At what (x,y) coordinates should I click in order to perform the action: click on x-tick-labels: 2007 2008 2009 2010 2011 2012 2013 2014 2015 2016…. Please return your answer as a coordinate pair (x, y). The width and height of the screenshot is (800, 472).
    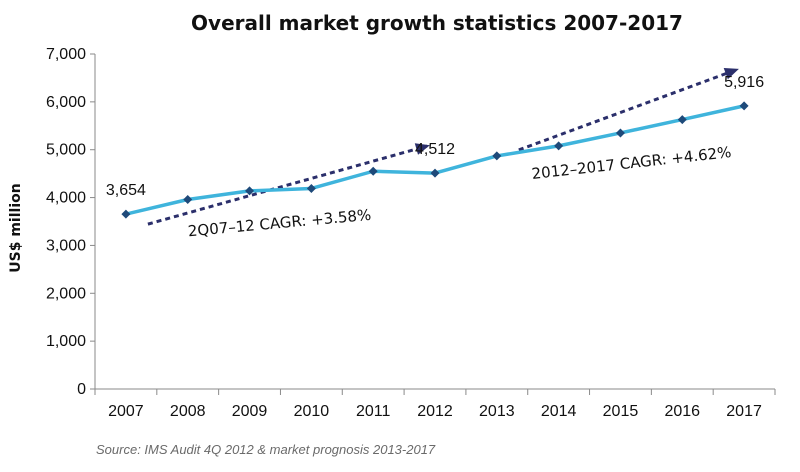
    Looking at the image, I should click on (435, 411).